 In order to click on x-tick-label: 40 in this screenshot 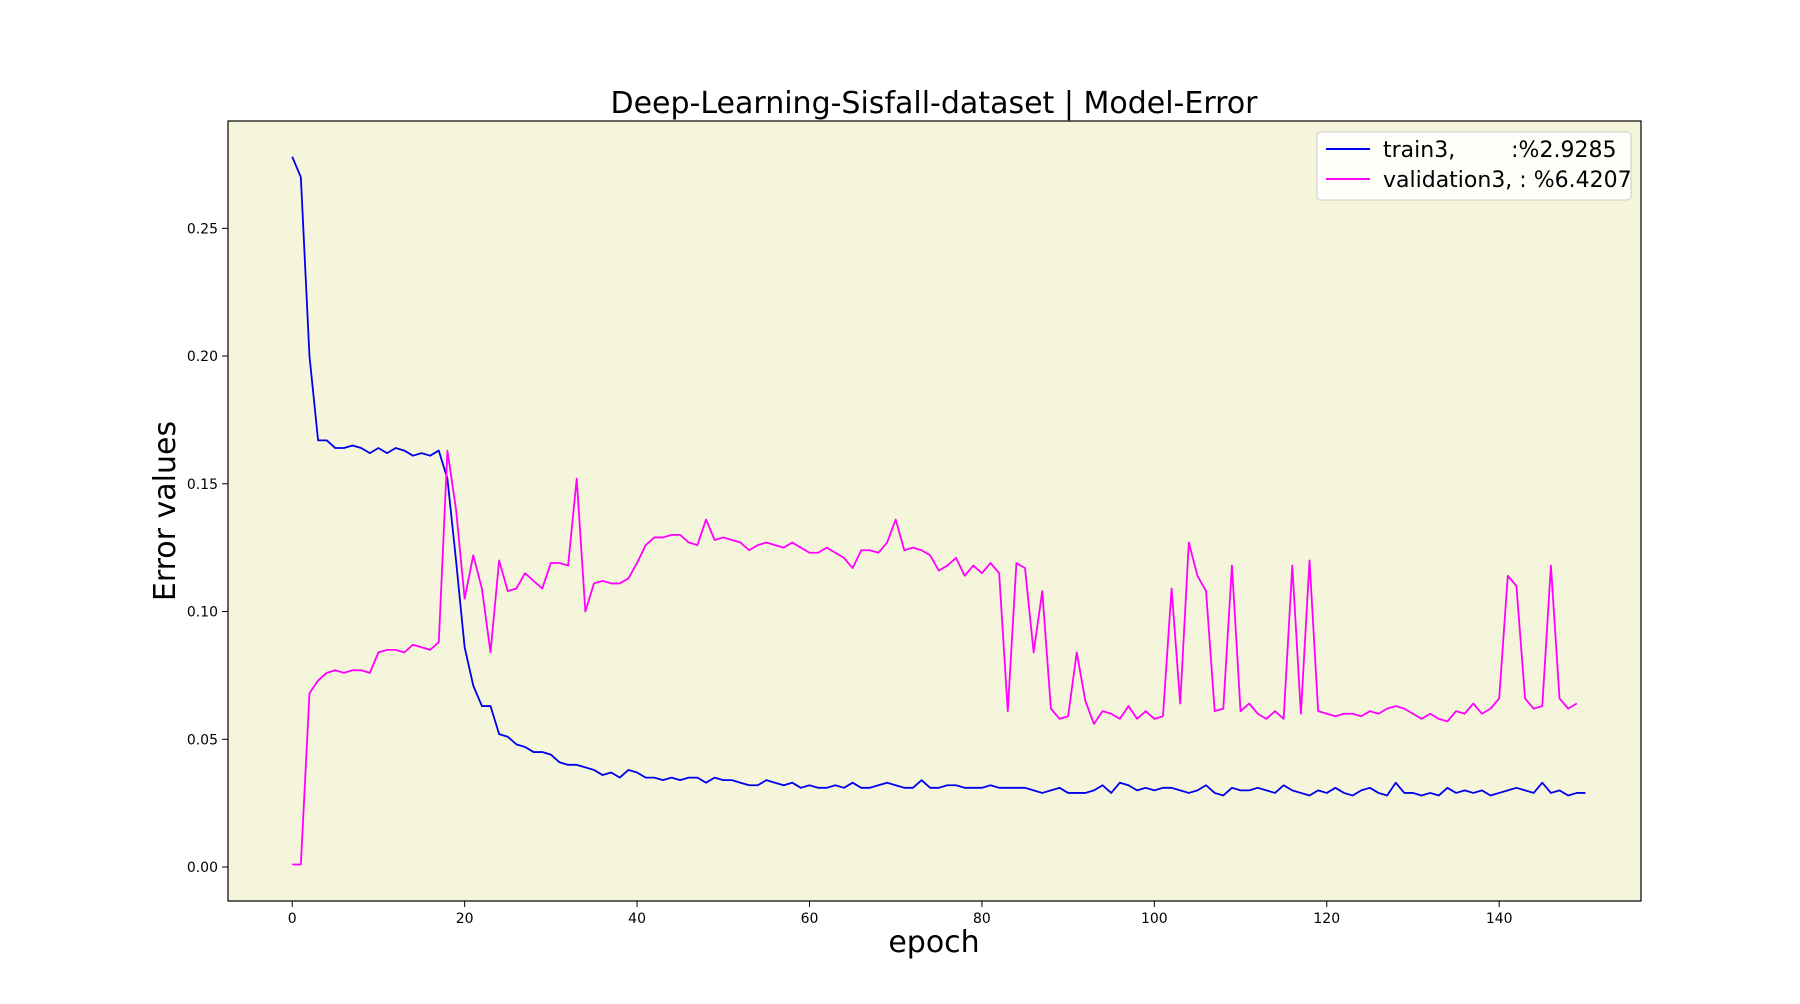, I will do `click(637, 919)`.